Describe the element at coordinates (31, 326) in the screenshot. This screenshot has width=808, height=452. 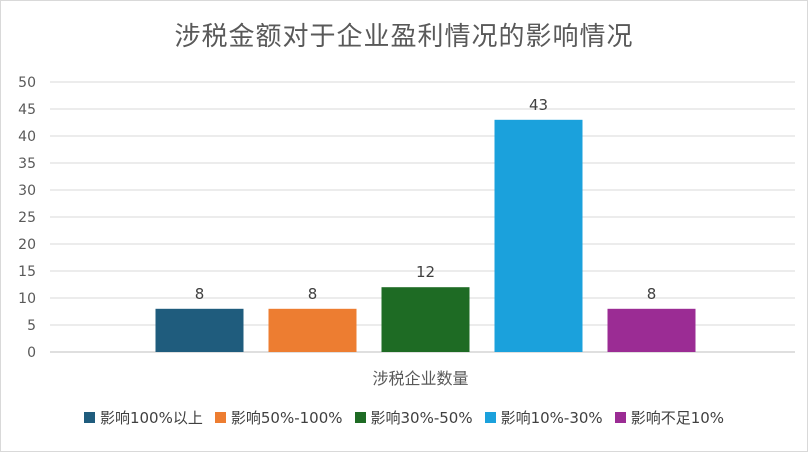
I see `y-tick-label: 5` at that location.